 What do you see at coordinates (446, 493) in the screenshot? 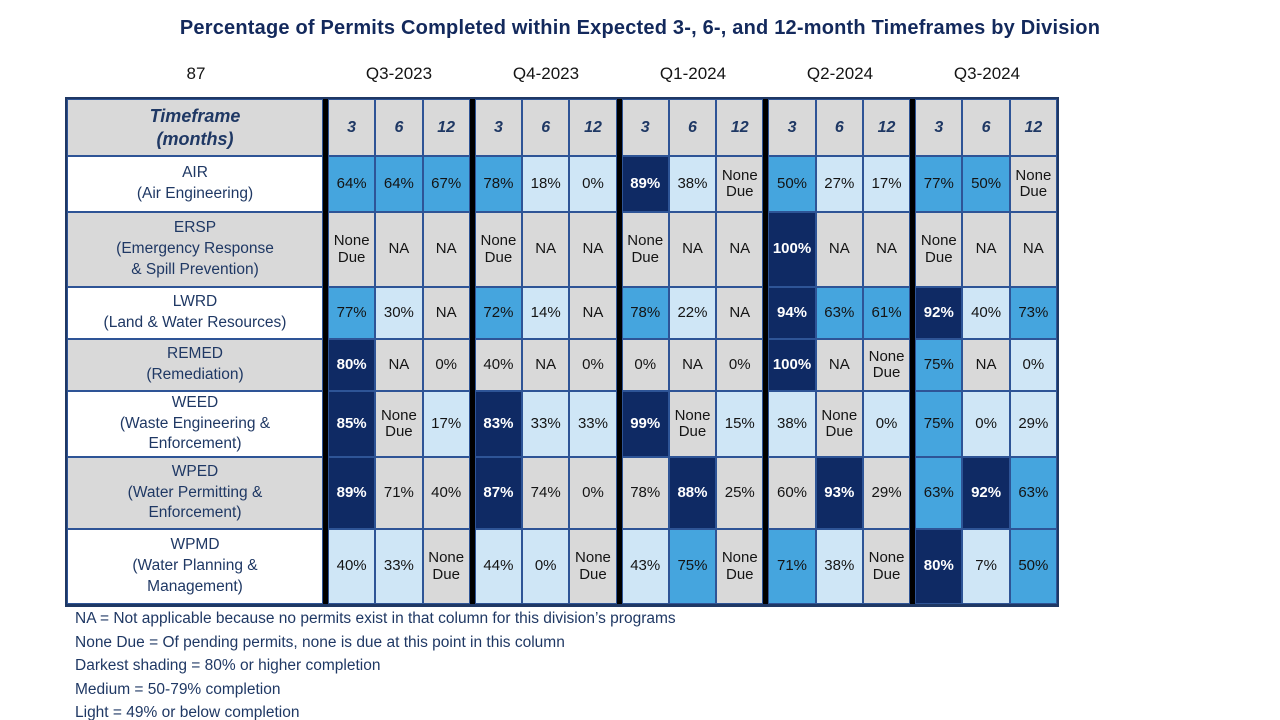
I see `cell-wped-q3-2023-12: 40%` at bounding box center [446, 493].